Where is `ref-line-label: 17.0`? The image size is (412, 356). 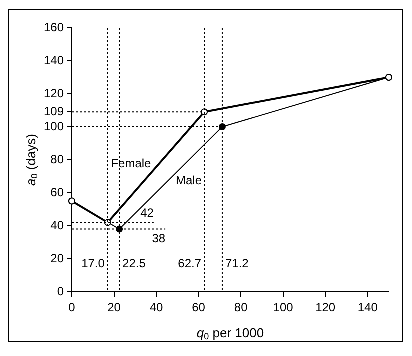 ref-line-label: 17.0 is located at coordinates (94, 263).